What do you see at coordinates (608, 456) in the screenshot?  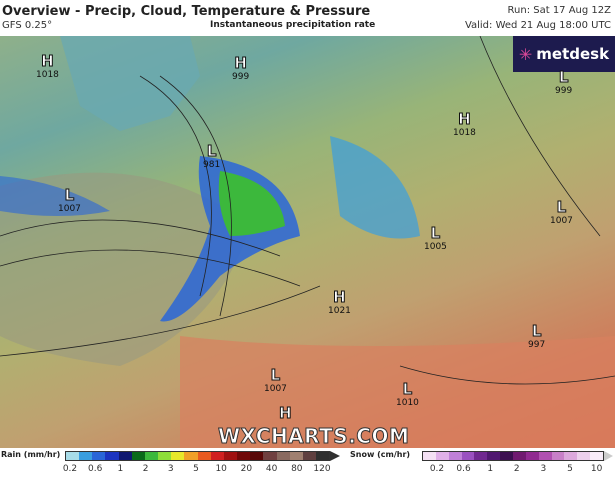 I see `snow-colorbar-arrow` at bounding box center [608, 456].